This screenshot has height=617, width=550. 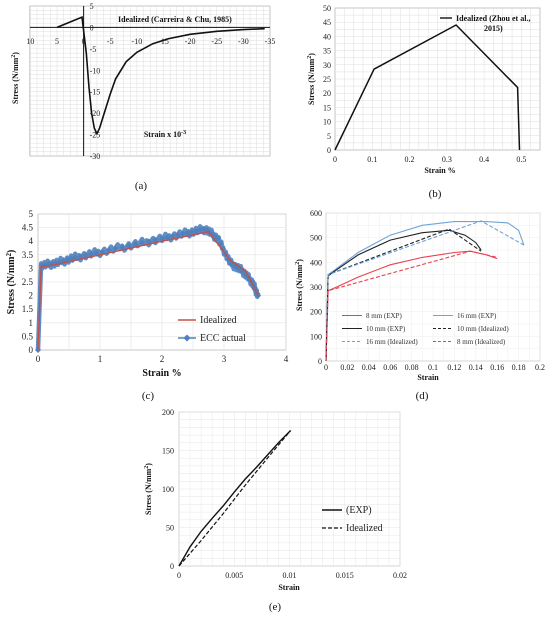 I want to click on panel-b-ytick-label: 35, so click(x=327, y=51).